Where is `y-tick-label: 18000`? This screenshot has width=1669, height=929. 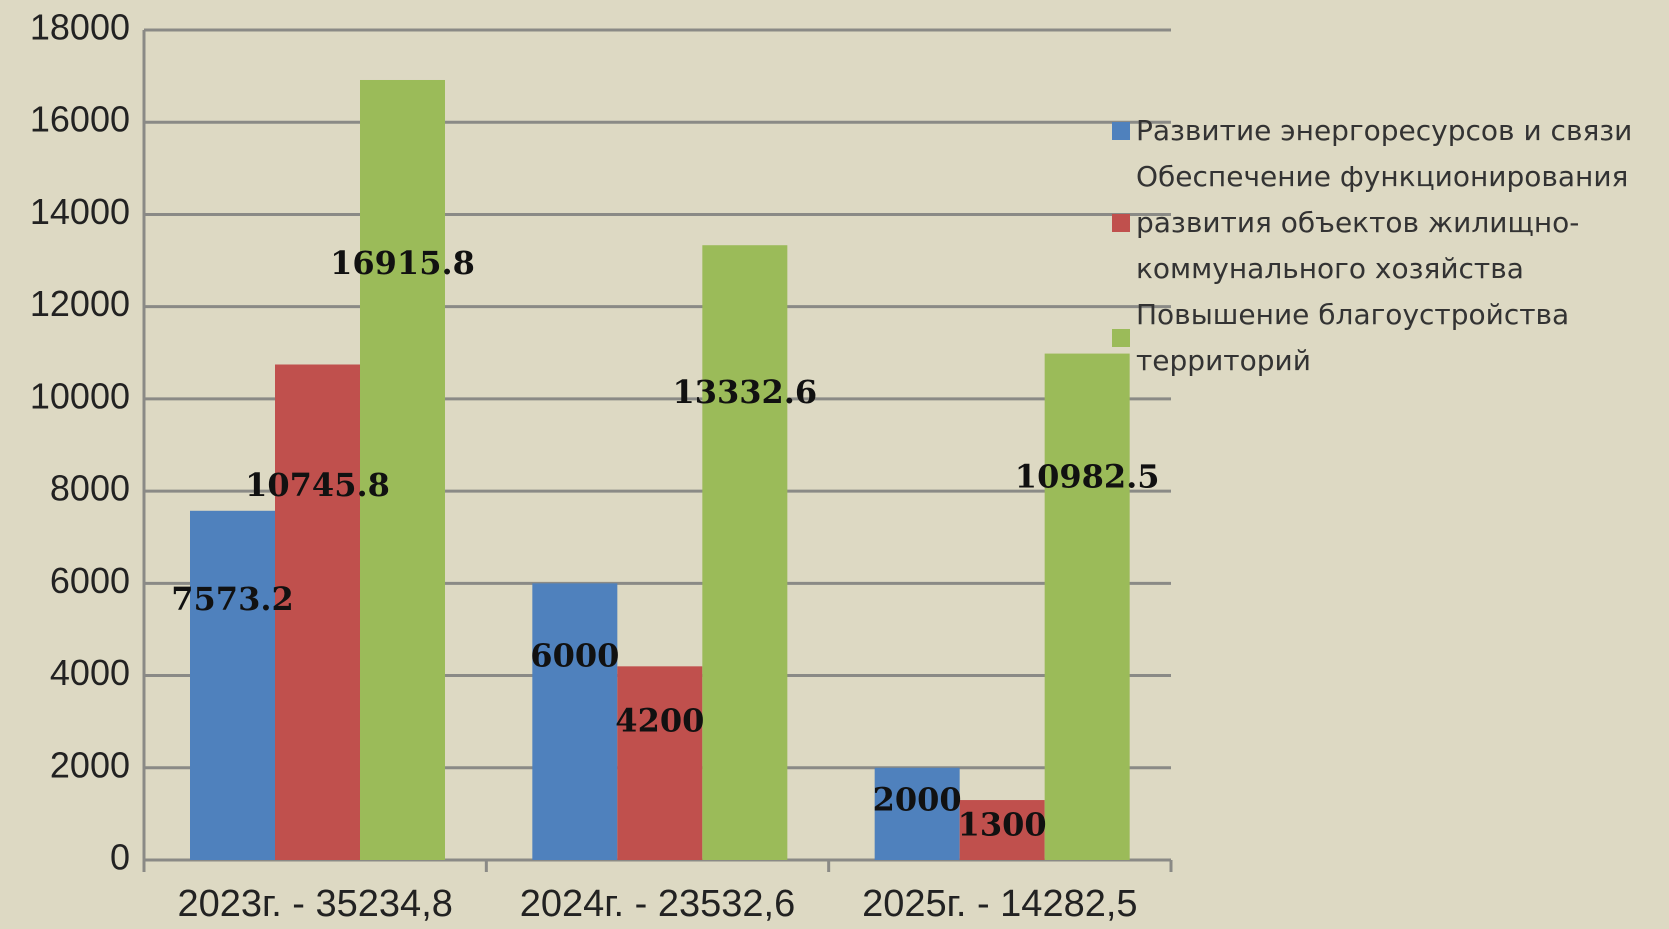
y-tick-label: 18000 is located at coordinates (80, 27).